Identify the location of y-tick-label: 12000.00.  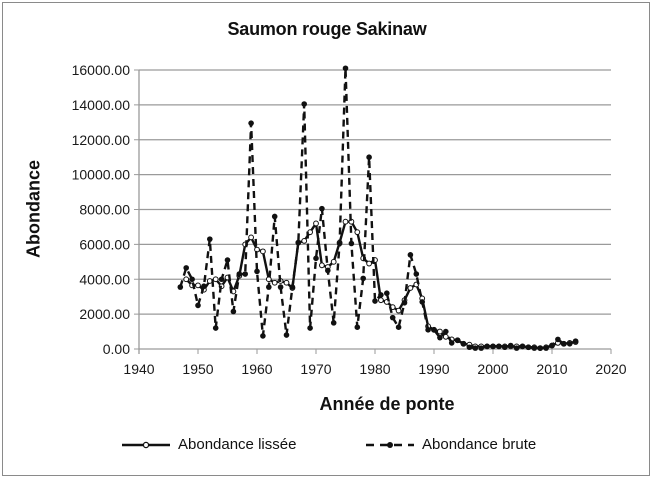
(101, 140).